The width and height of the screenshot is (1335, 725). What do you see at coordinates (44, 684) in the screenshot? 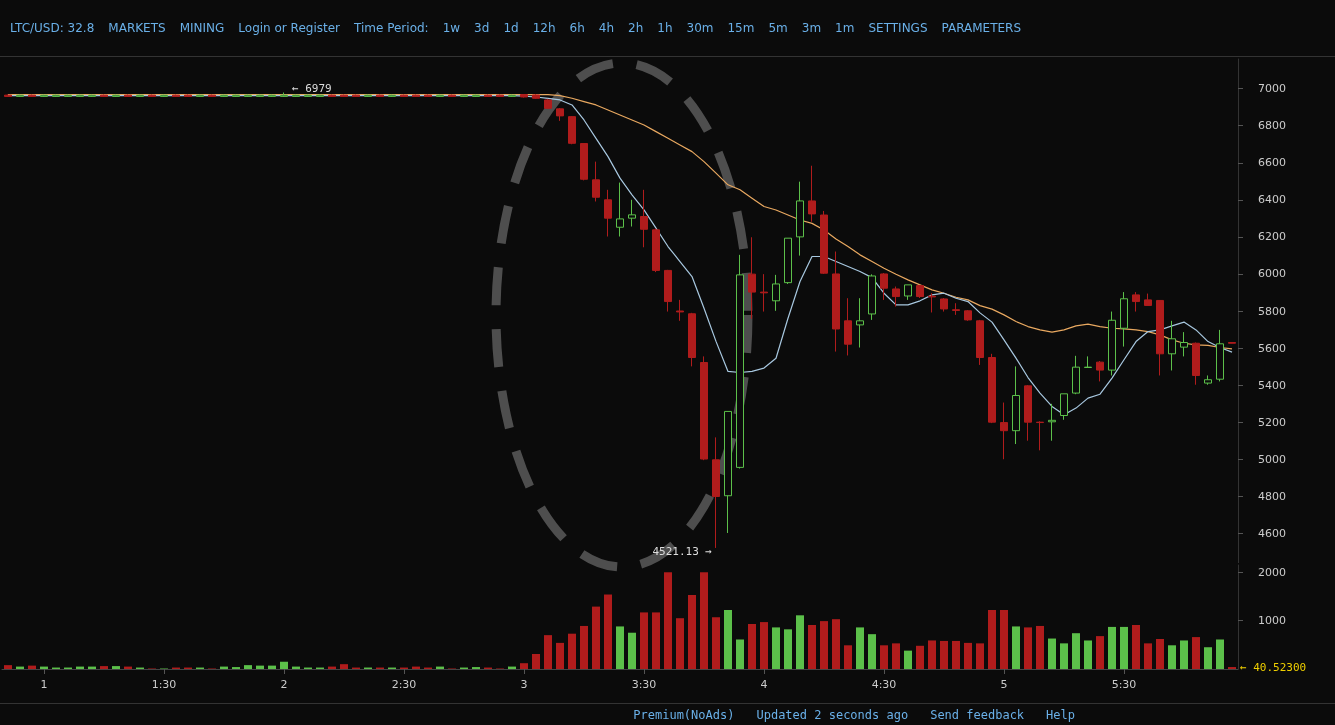
I see `x-tick-label: 1` at bounding box center [44, 684].